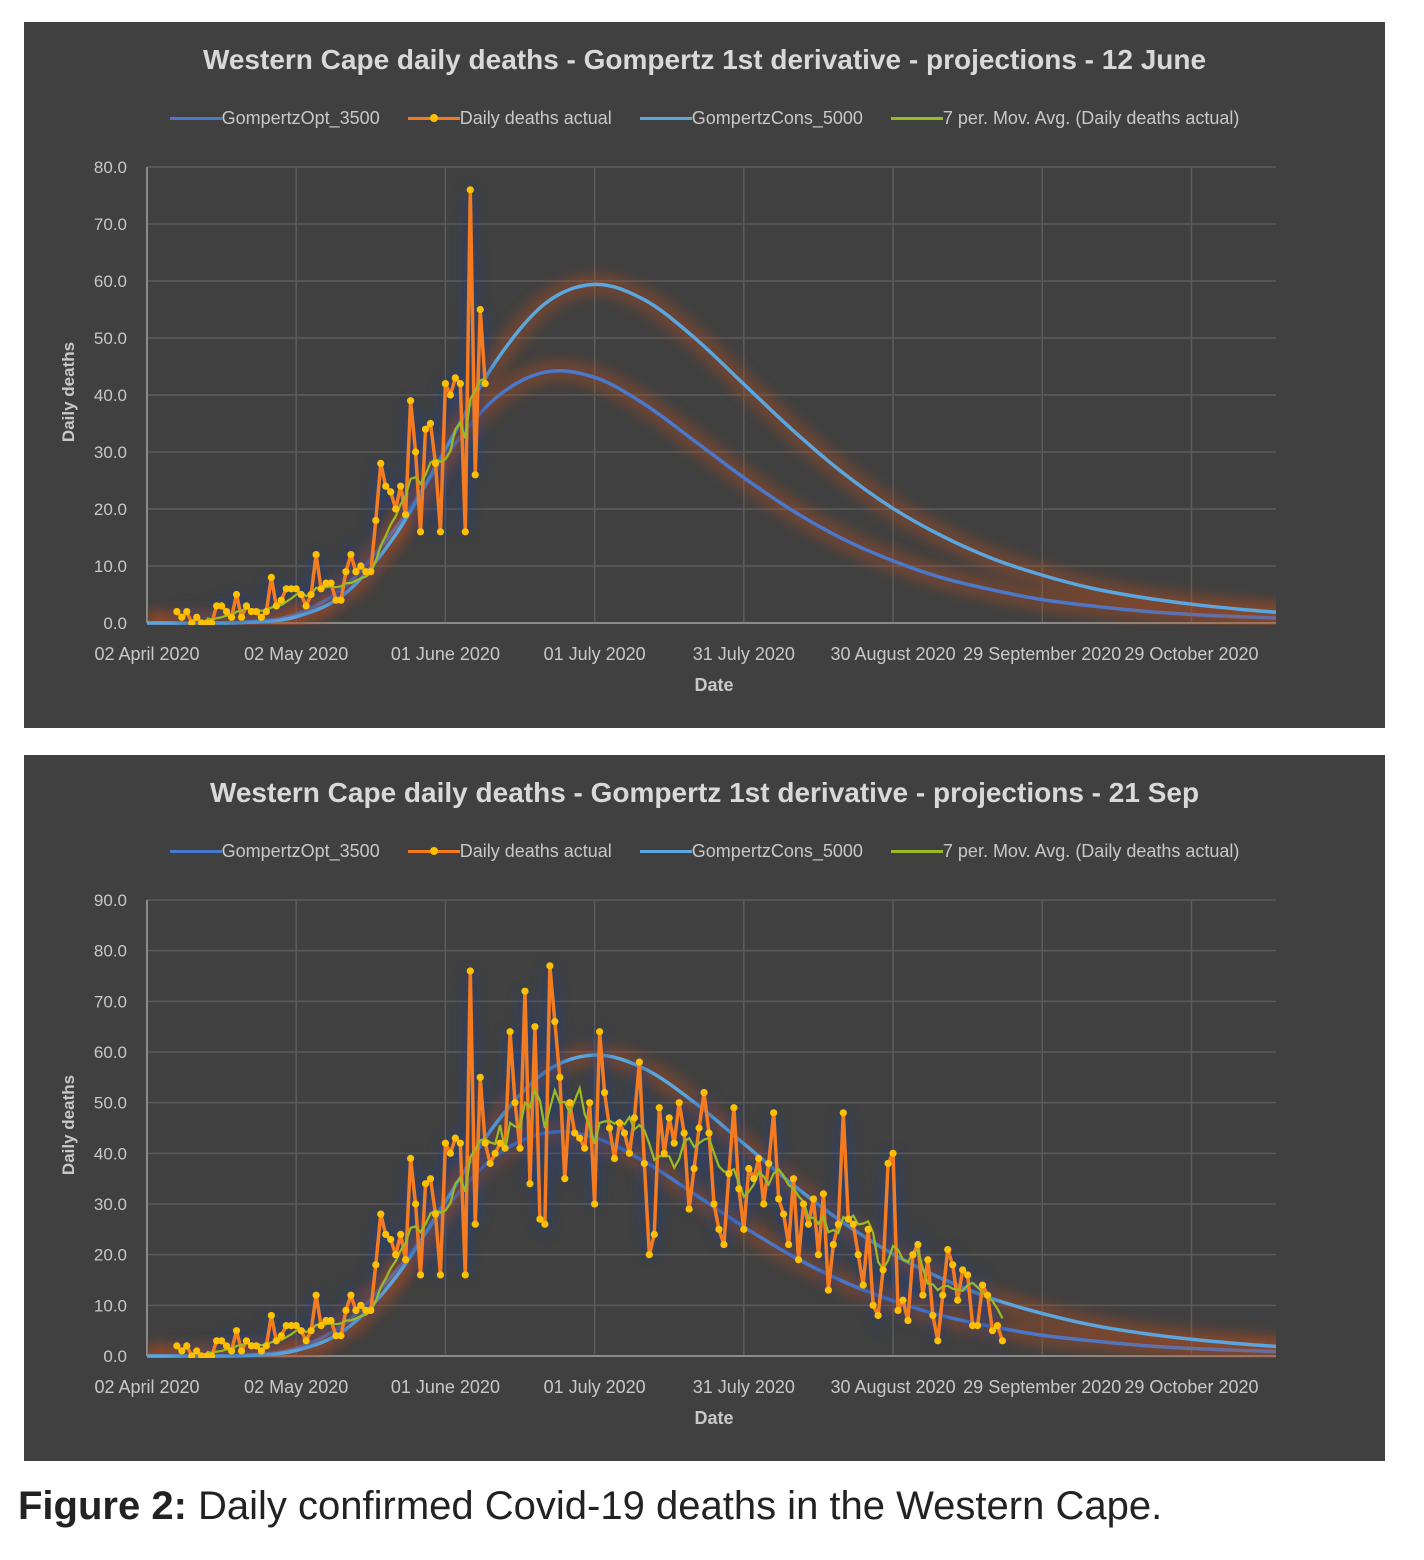  I want to click on y-tick-label: 80.0, so click(110, 167).